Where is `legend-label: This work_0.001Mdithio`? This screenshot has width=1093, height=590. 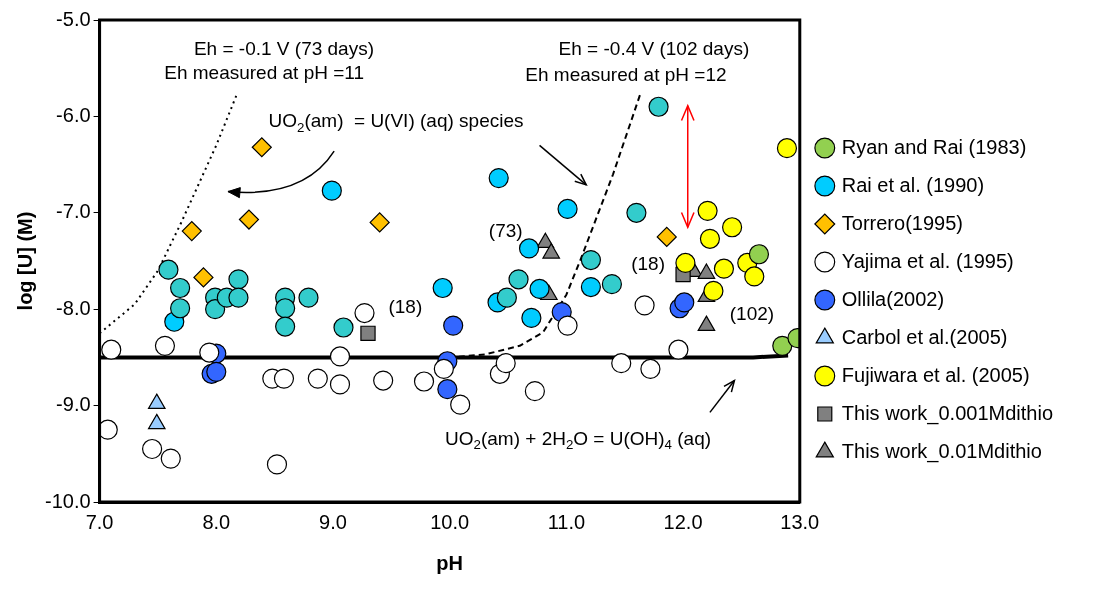
legend-label: This work_0.001Mdithio is located at coordinates (947, 413).